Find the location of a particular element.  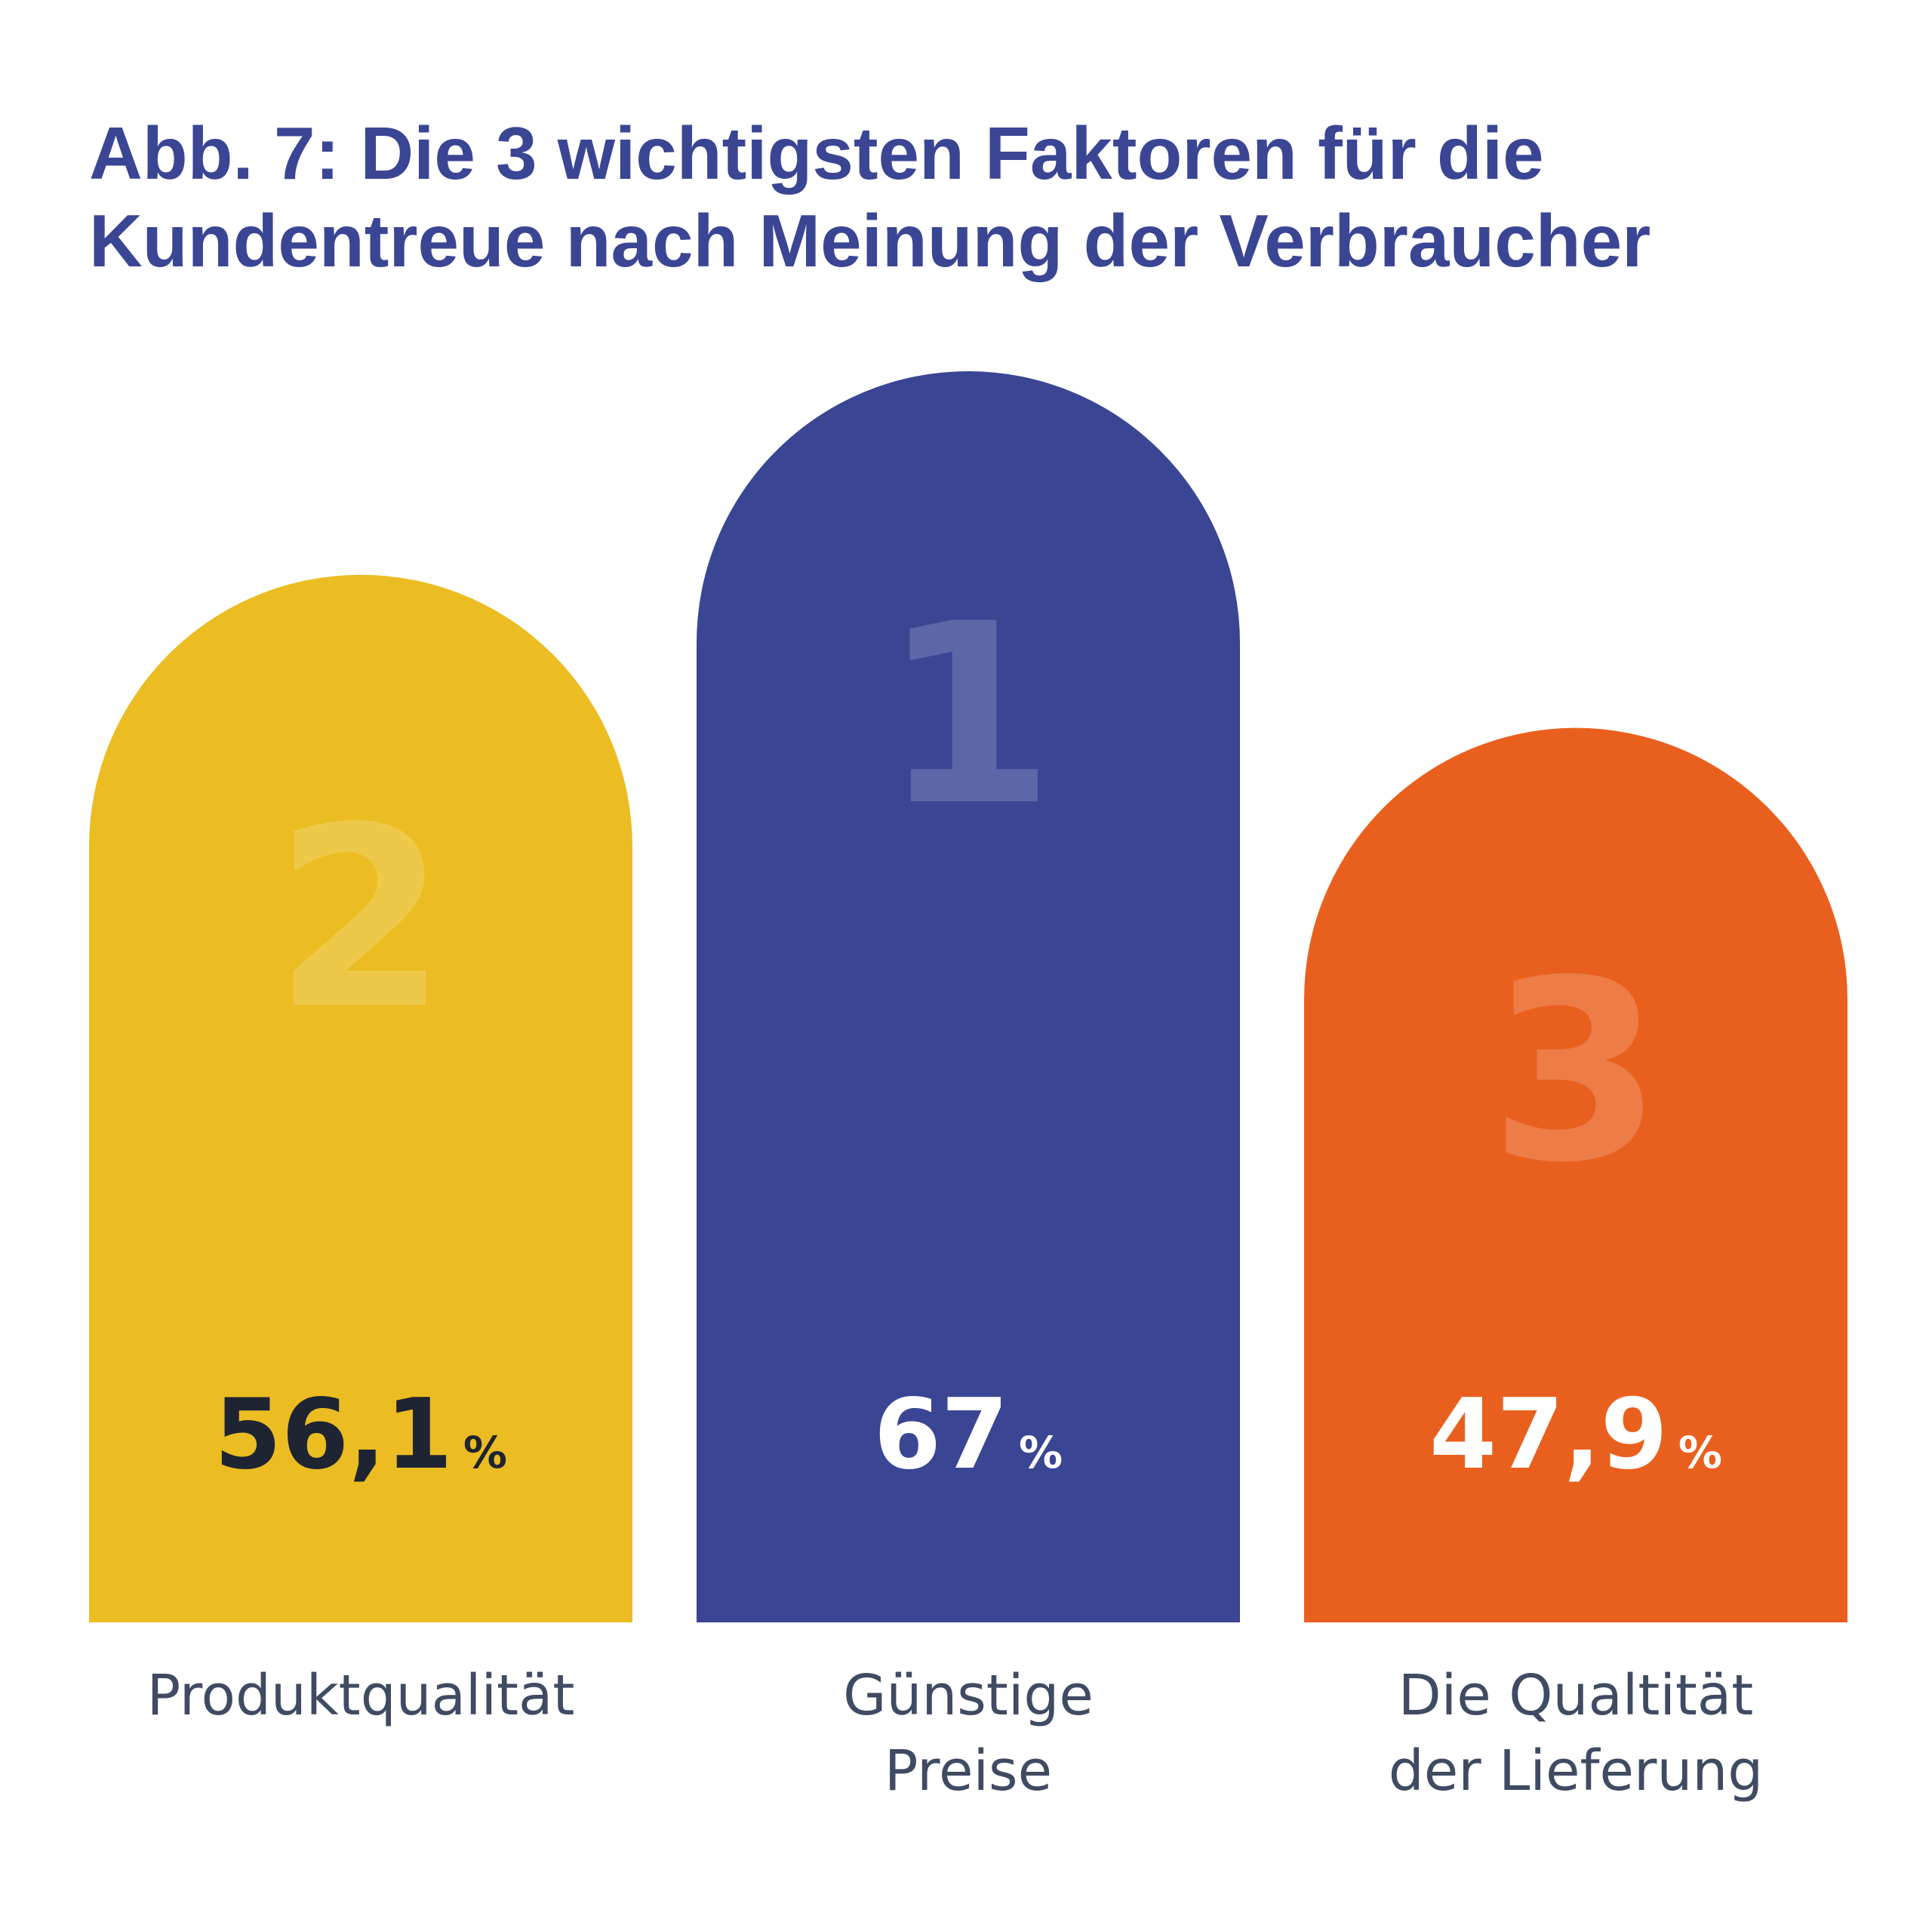

category-label-1-line-1: Produktqualität is located at coordinates (361, 1696).